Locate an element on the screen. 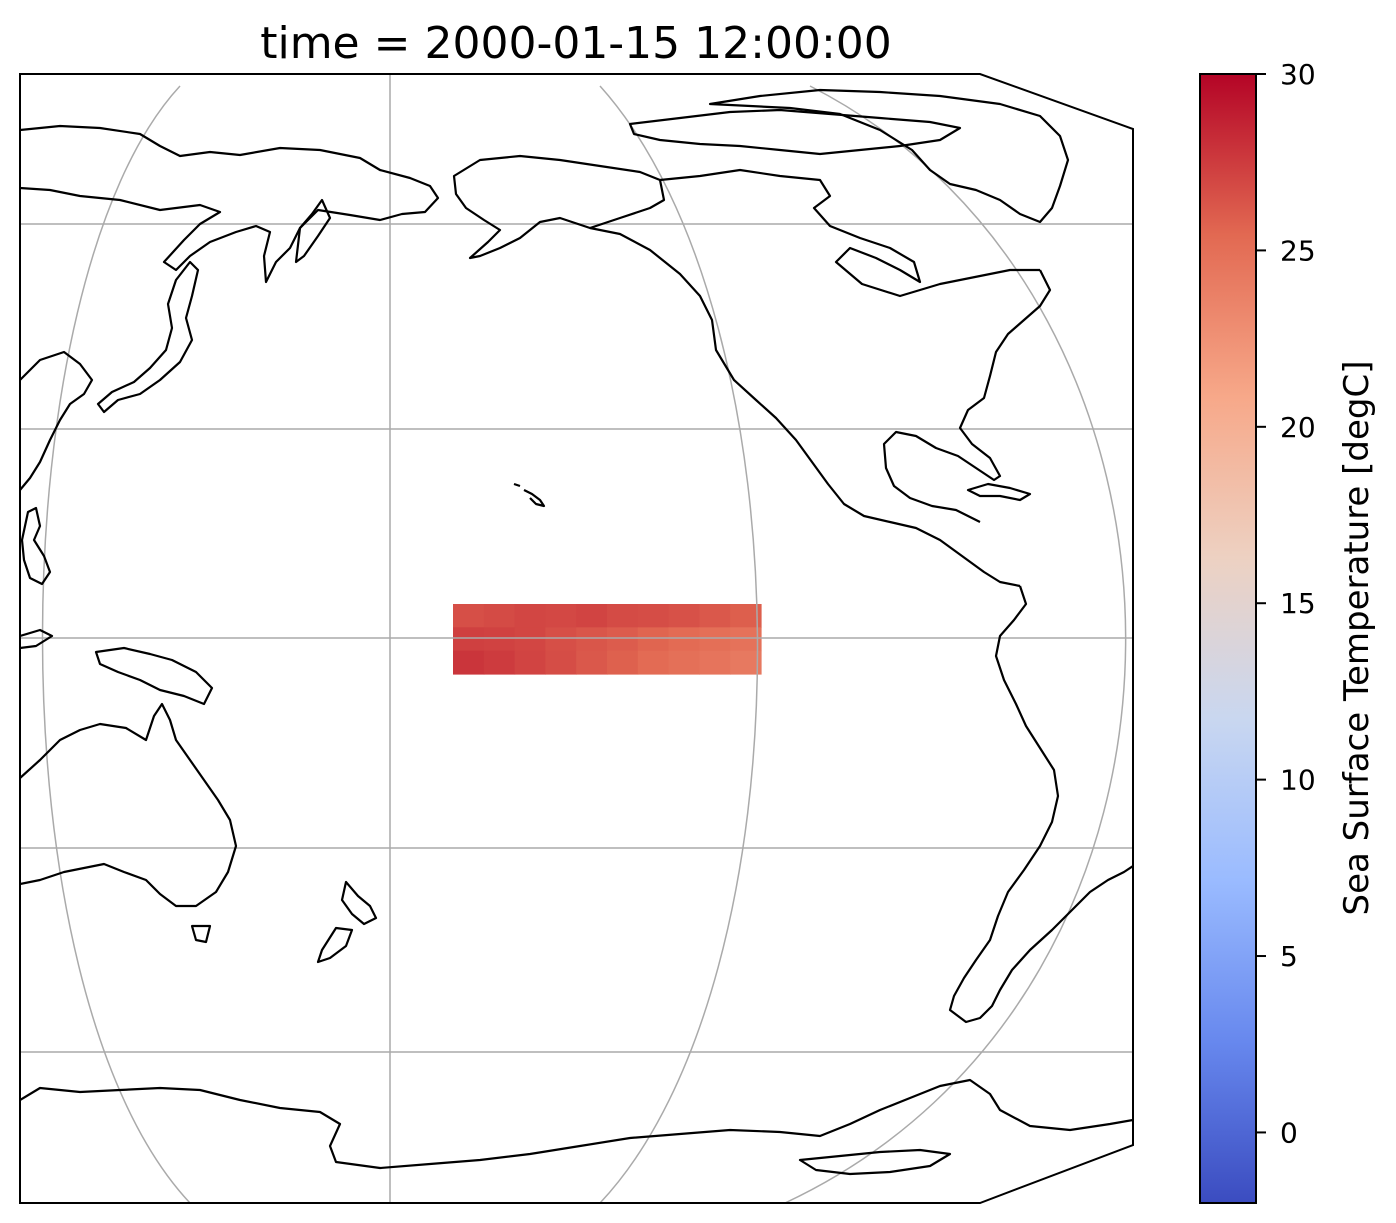  colorbar-tick-label: 25 is located at coordinates (1298, 250).